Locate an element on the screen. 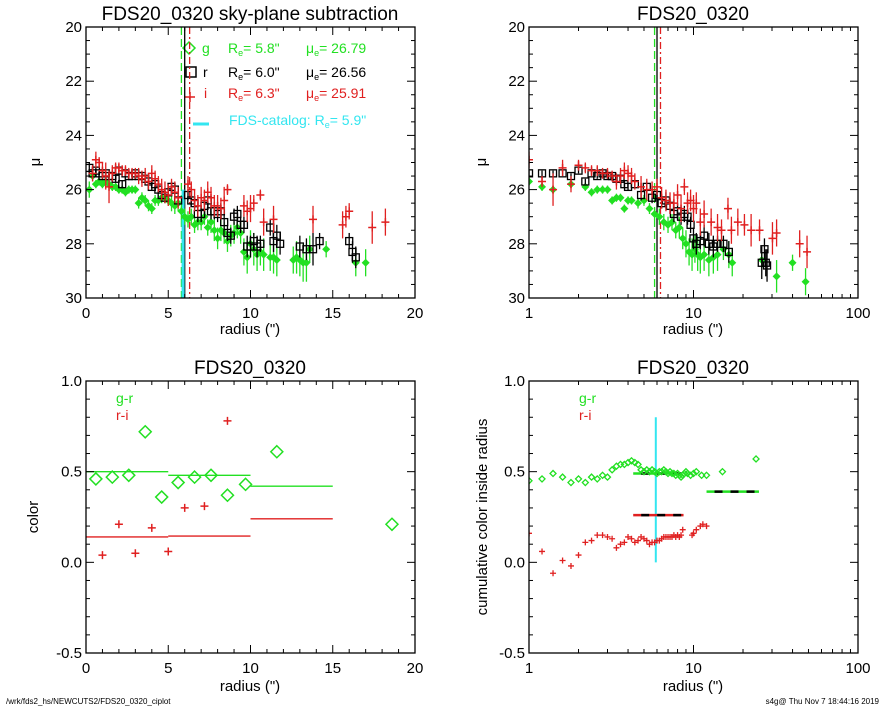 This screenshot has height=708, width=885. series-r-i is located at coordinates (165, 488).